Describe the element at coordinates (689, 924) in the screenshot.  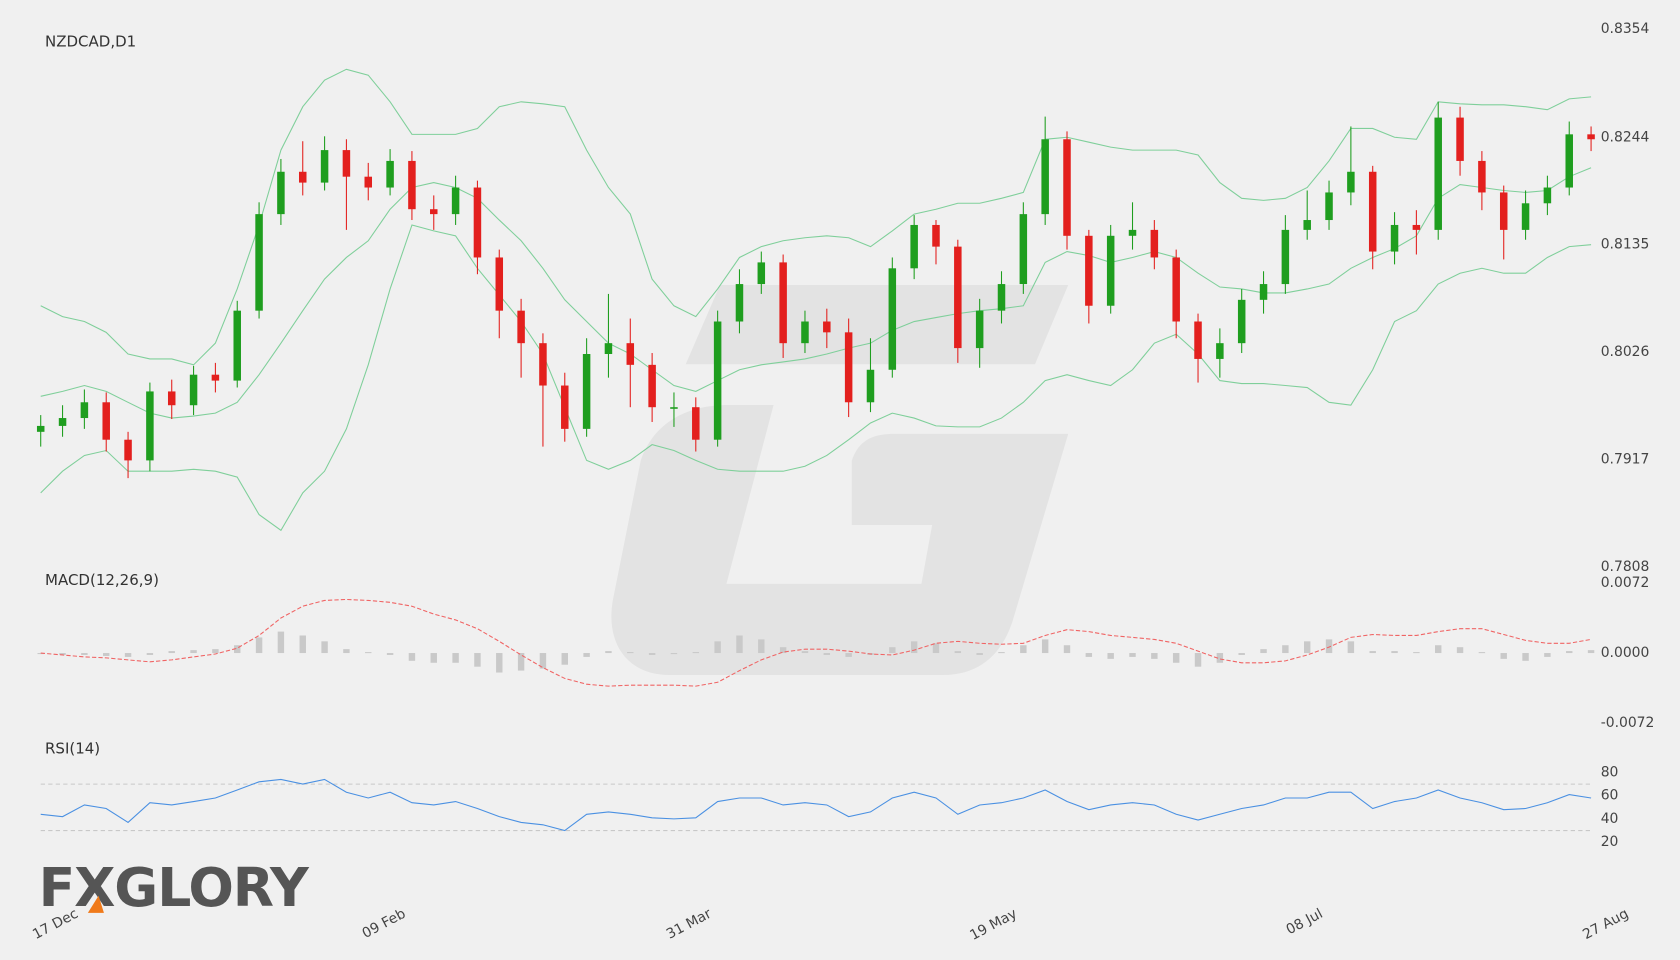
I see `x-tick-label: 31 Mar` at that location.